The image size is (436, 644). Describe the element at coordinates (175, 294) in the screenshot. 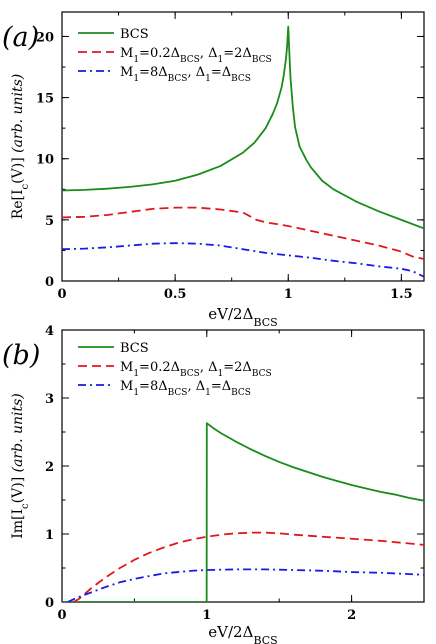

I see `x-tick-label: 0.5` at that location.